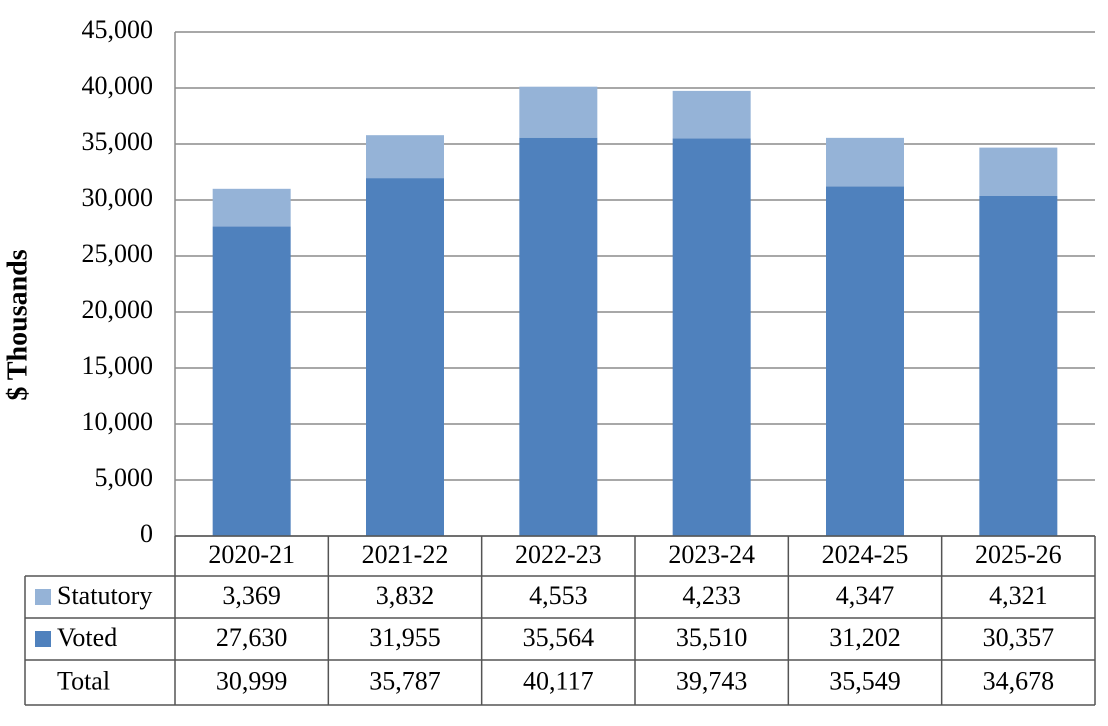 Image resolution: width=1108 pixels, height=726 pixels. What do you see at coordinates (865, 680) in the screenshot?
I see `total-value: 35,549` at bounding box center [865, 680].